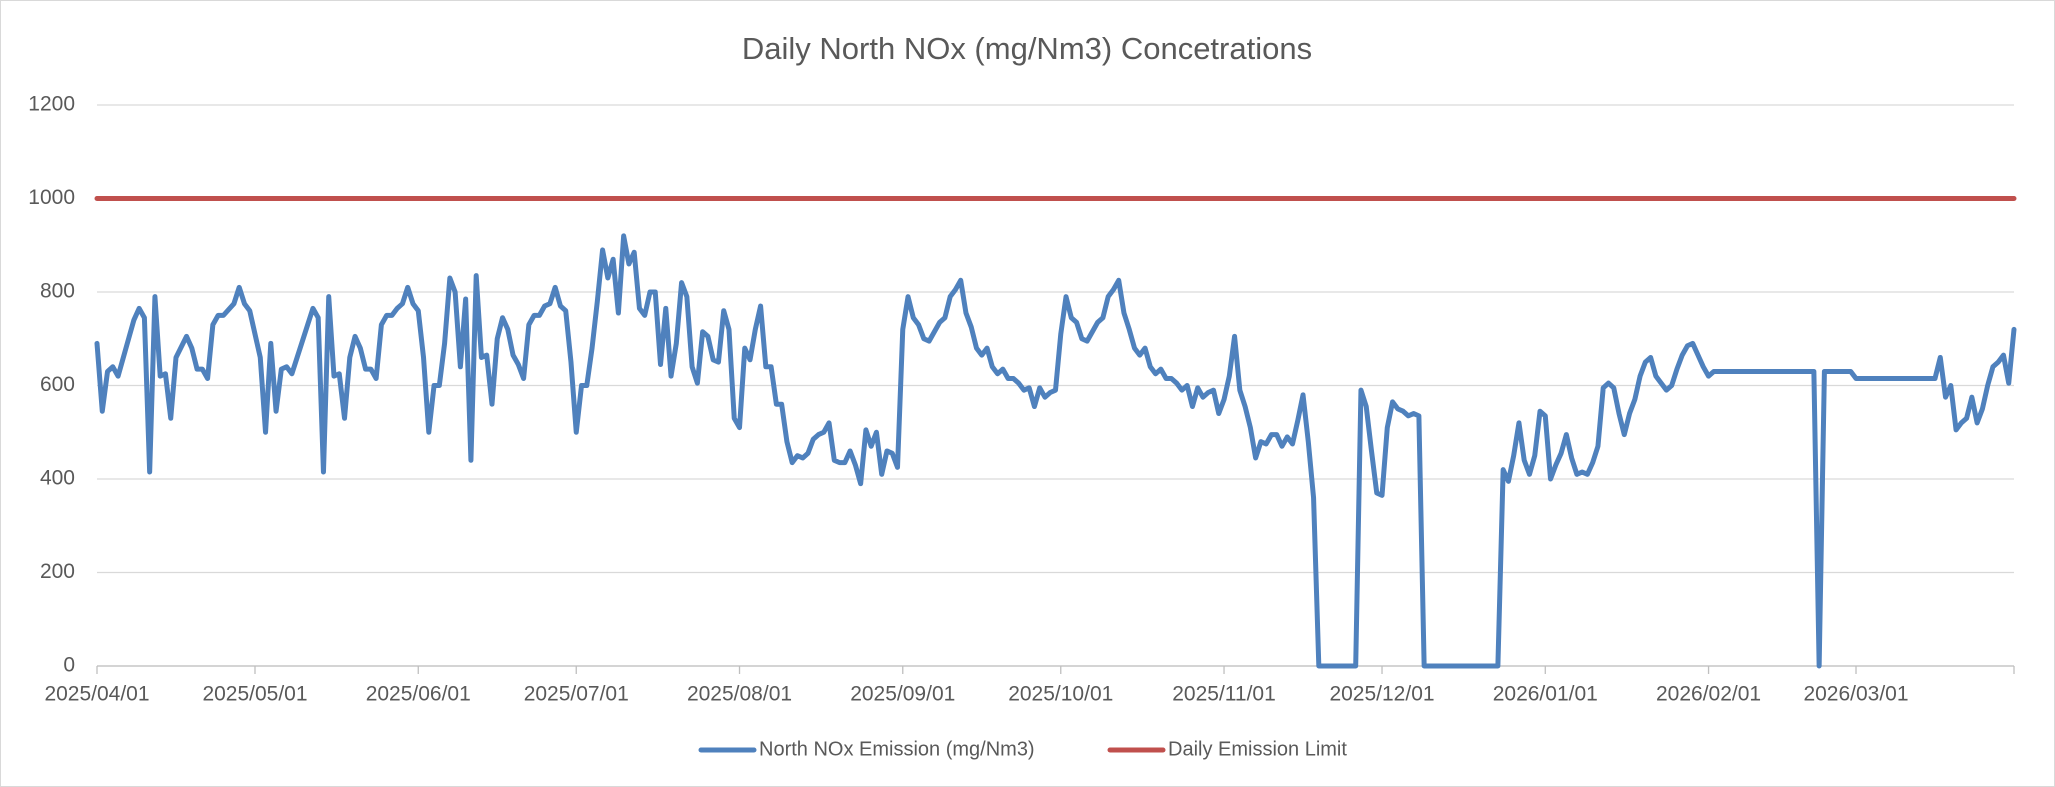  What do you see at coordinates (897, 749) in the screenshot?
I see `legend-label: North NOx Emission (mg/Nm3)` at bounding box center [897, 749].